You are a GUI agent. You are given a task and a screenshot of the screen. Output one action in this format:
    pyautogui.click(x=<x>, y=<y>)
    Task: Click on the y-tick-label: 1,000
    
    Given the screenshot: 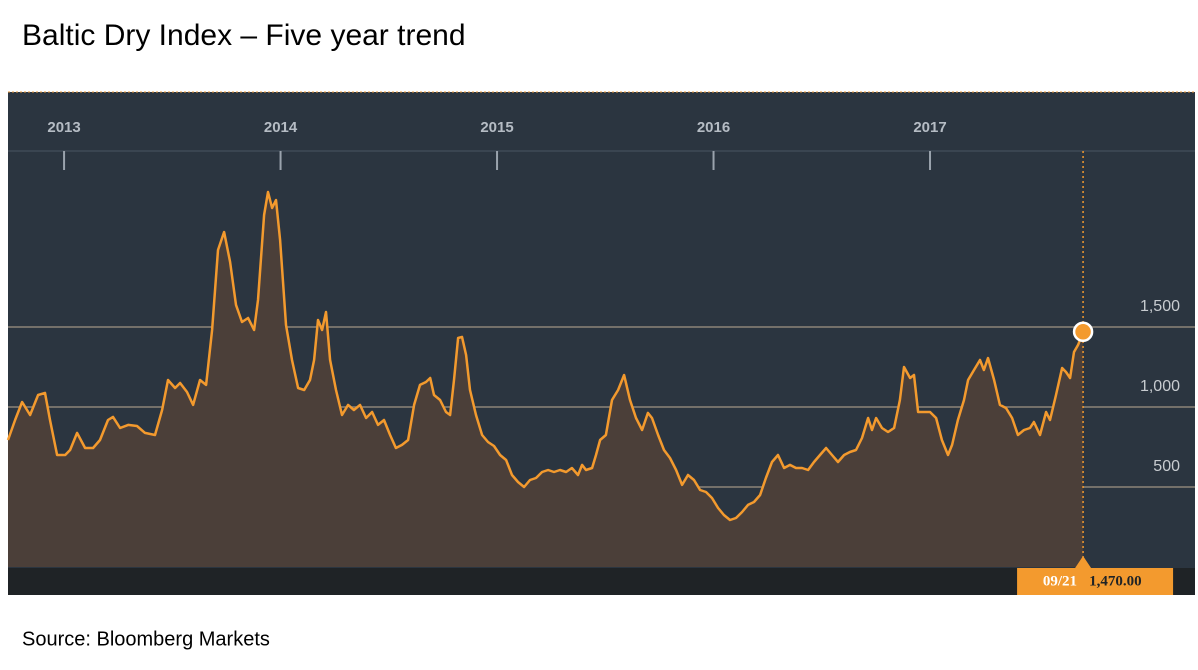 What is the action you would take?
    pyautogui.click(x=1160, y=386)
    